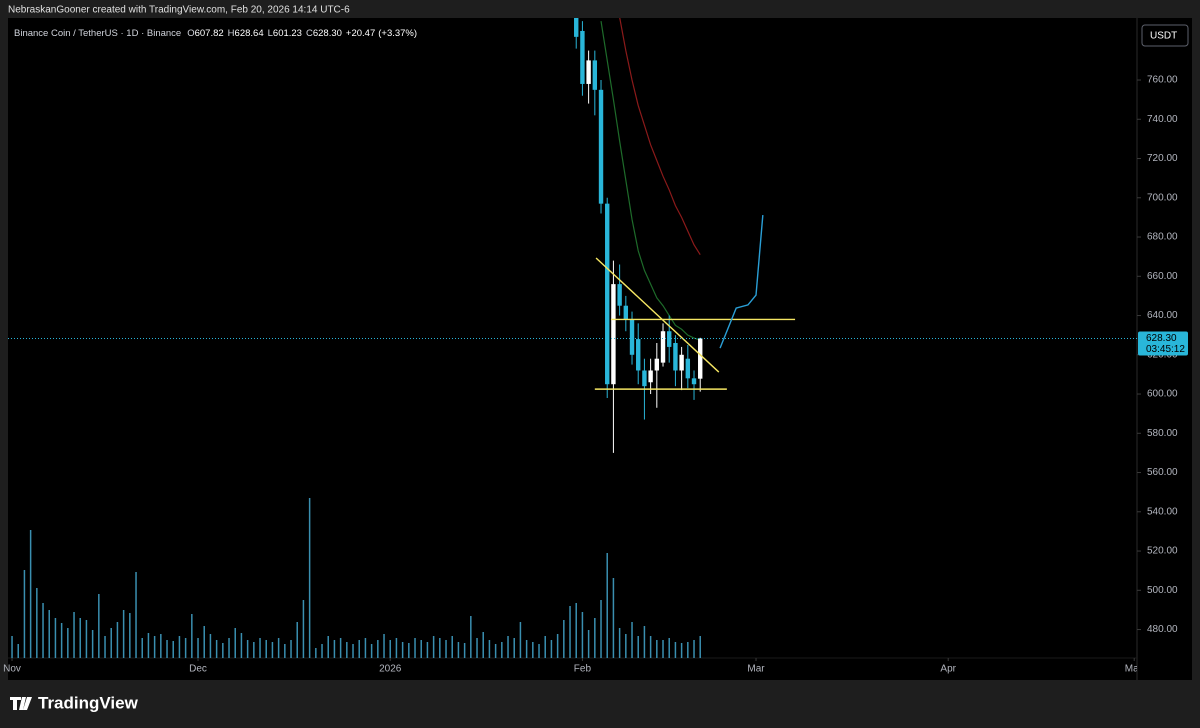 The width and height of the screenshot is (1200, 728). I want to click on y-tick-label: 500.00, so click(1162, 590).